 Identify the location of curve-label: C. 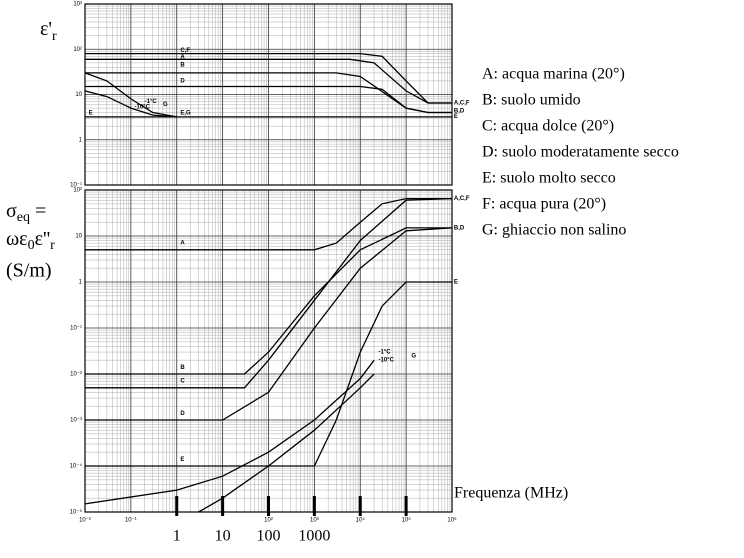
(182, 382).